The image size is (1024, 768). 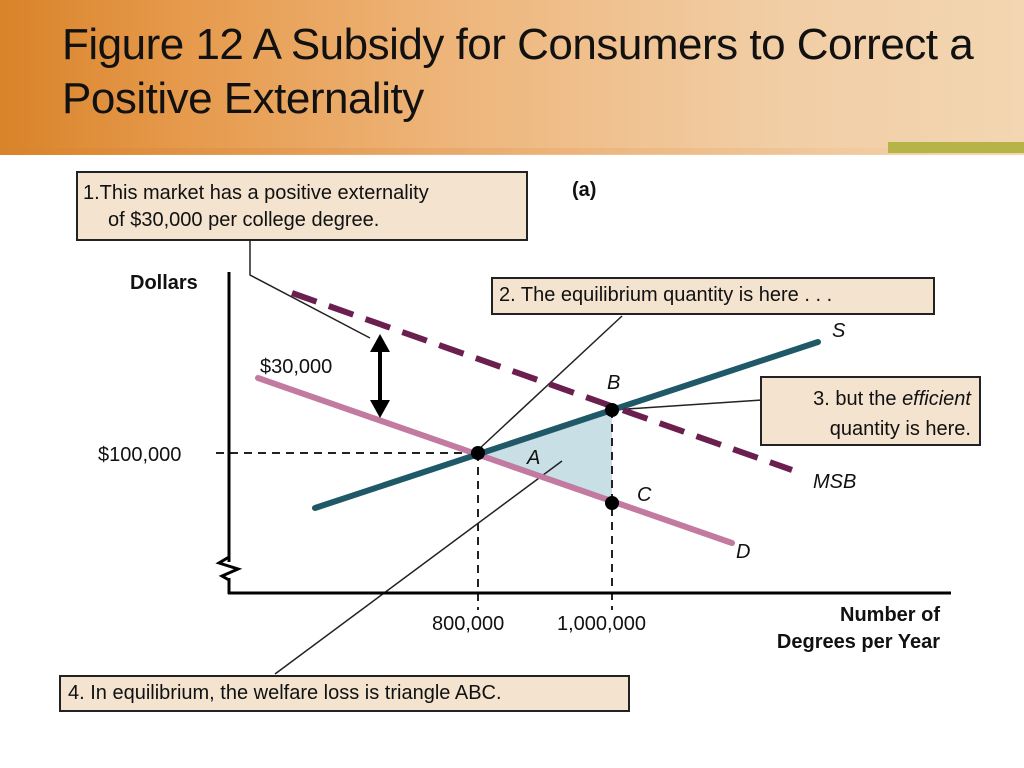 I want to click on supply-curve-label: S, so click(x=839, y=331).